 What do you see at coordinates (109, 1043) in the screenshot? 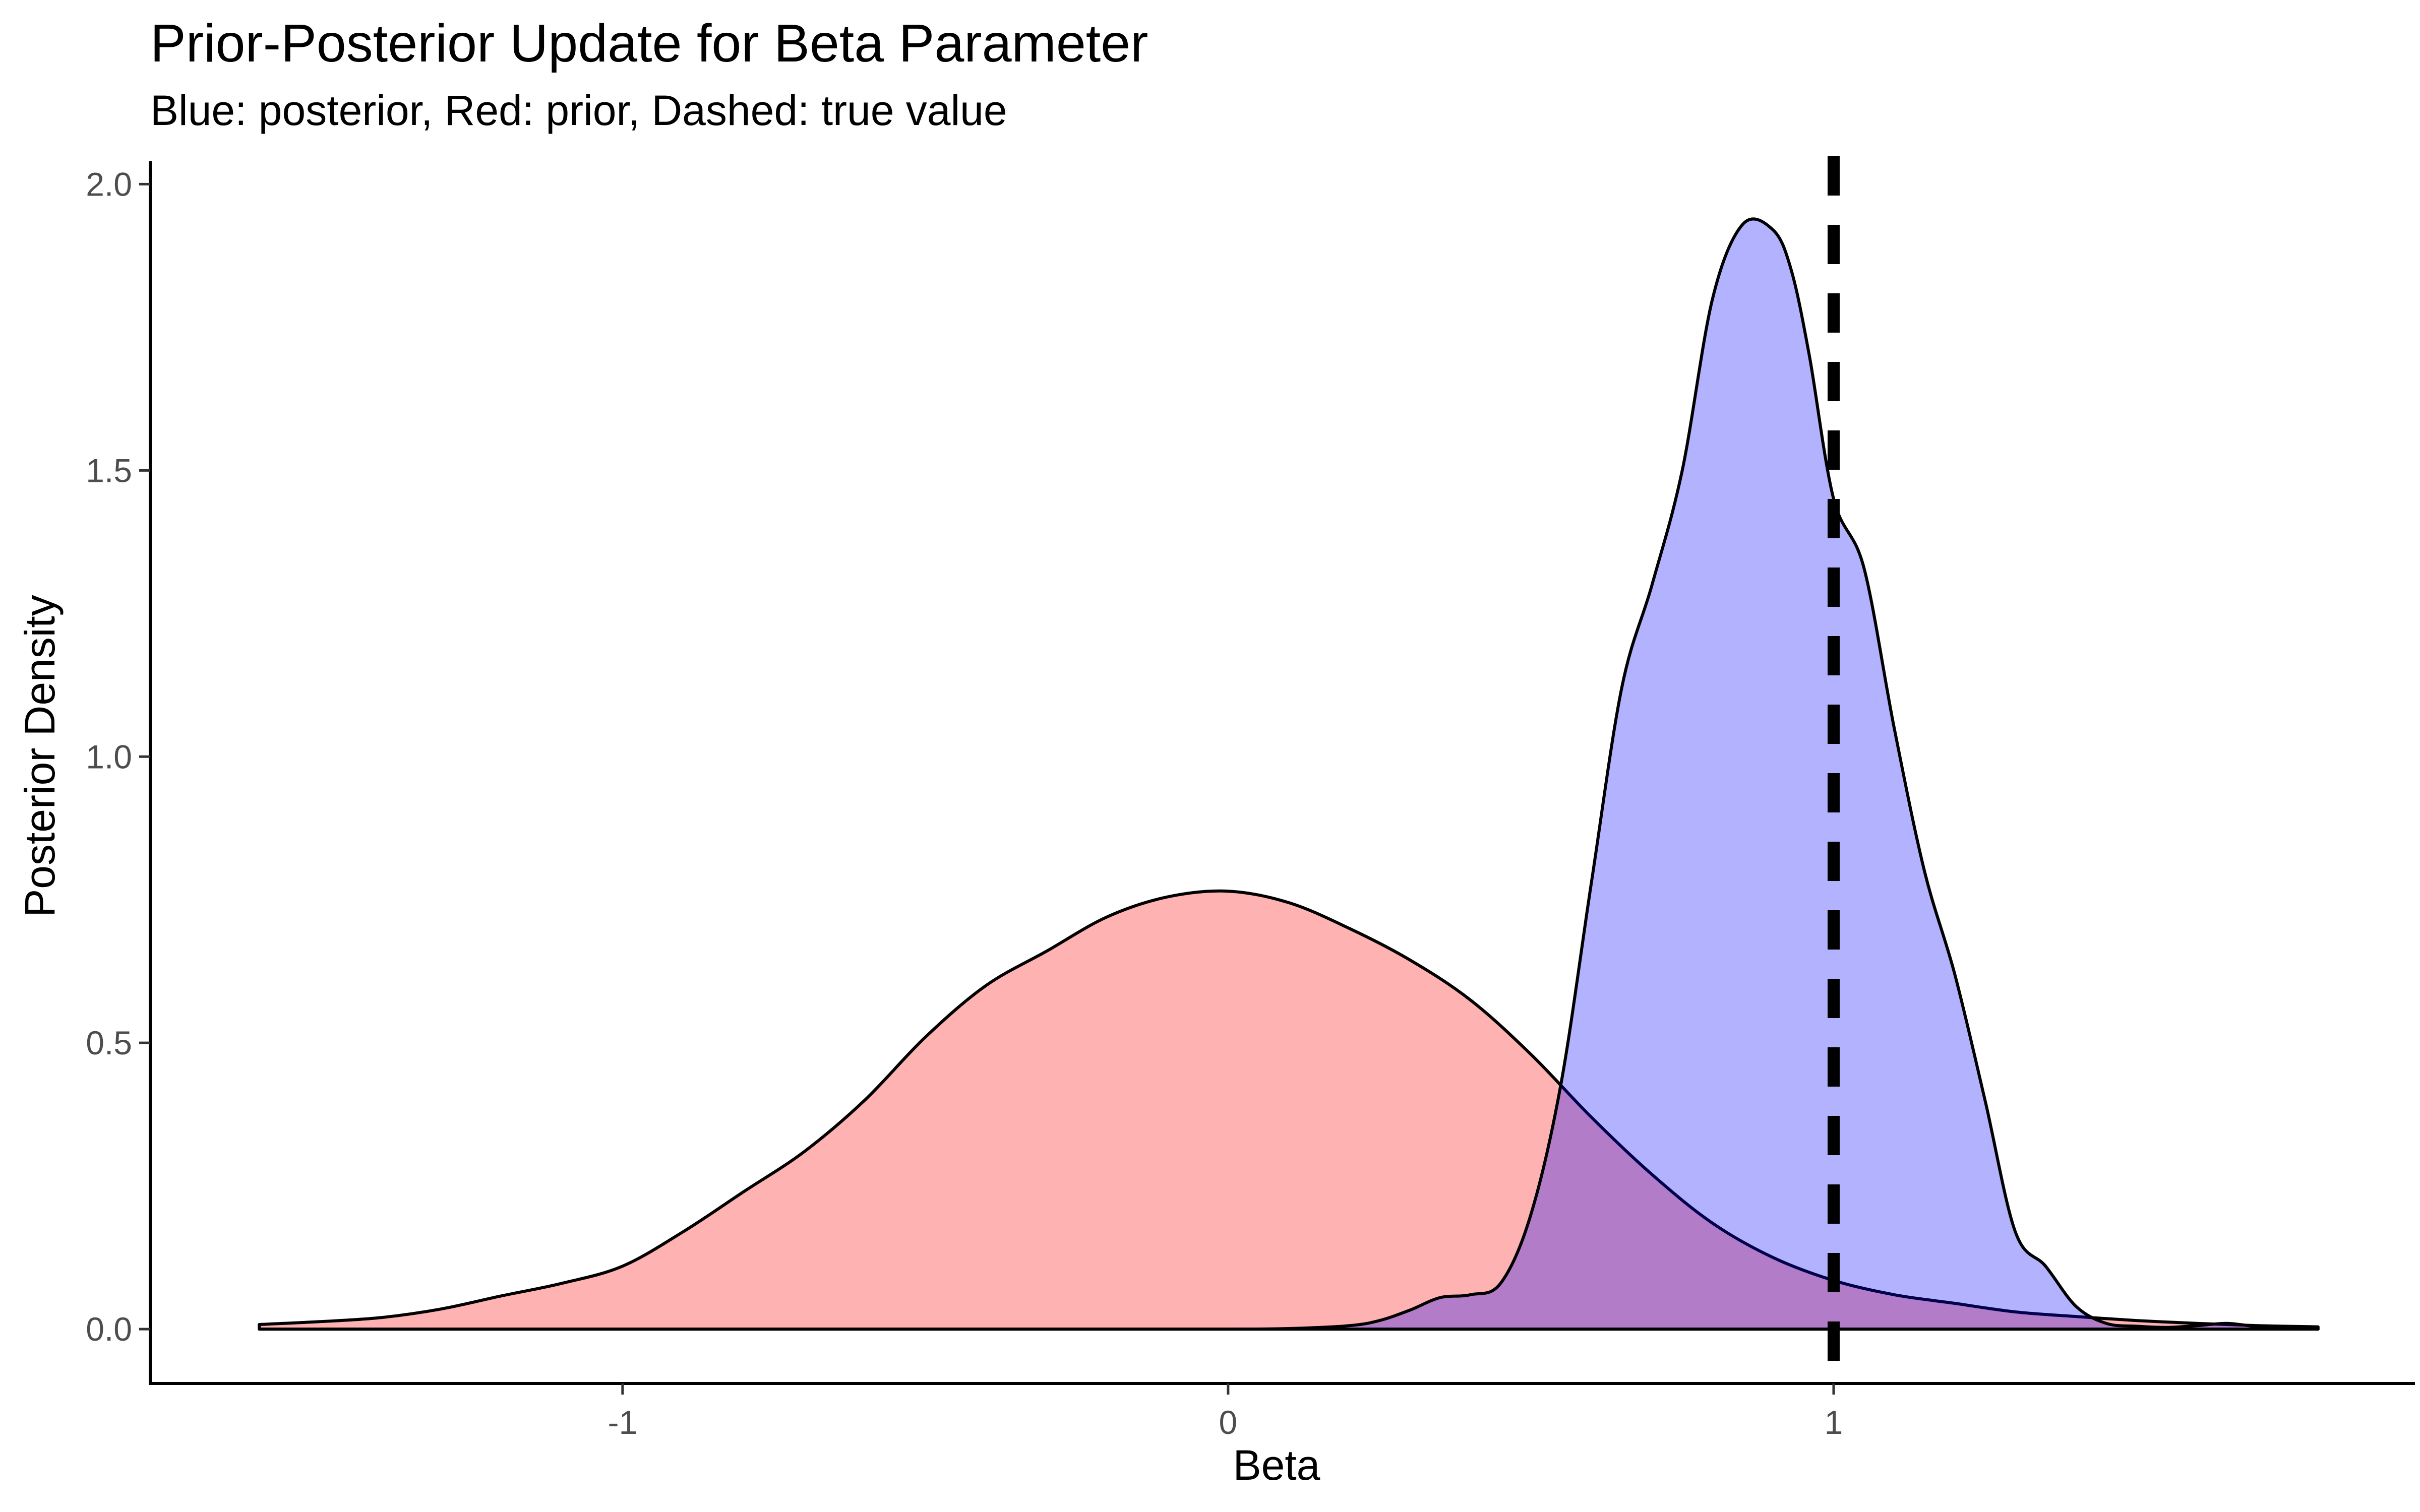
I see `y-tick-label: 0.5` at bounding box center [109, 1043].